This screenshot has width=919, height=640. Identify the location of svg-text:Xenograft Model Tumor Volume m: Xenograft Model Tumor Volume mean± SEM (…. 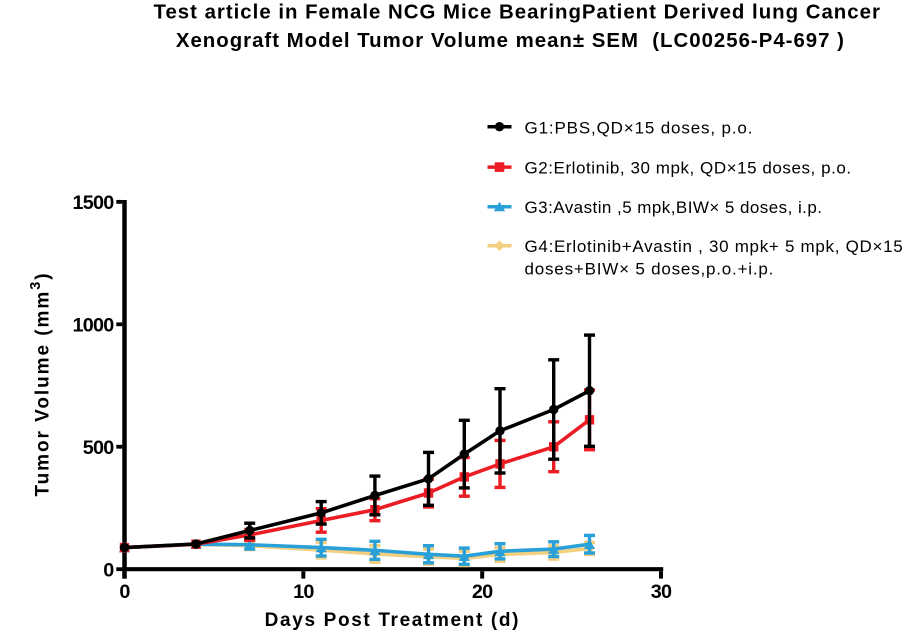
(510, 41).